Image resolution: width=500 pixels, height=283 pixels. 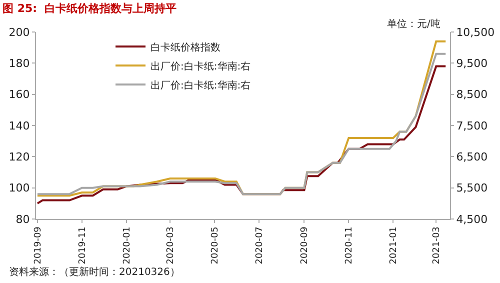 I want to click on y-tick-label: 140, so click(x=19, y=125).